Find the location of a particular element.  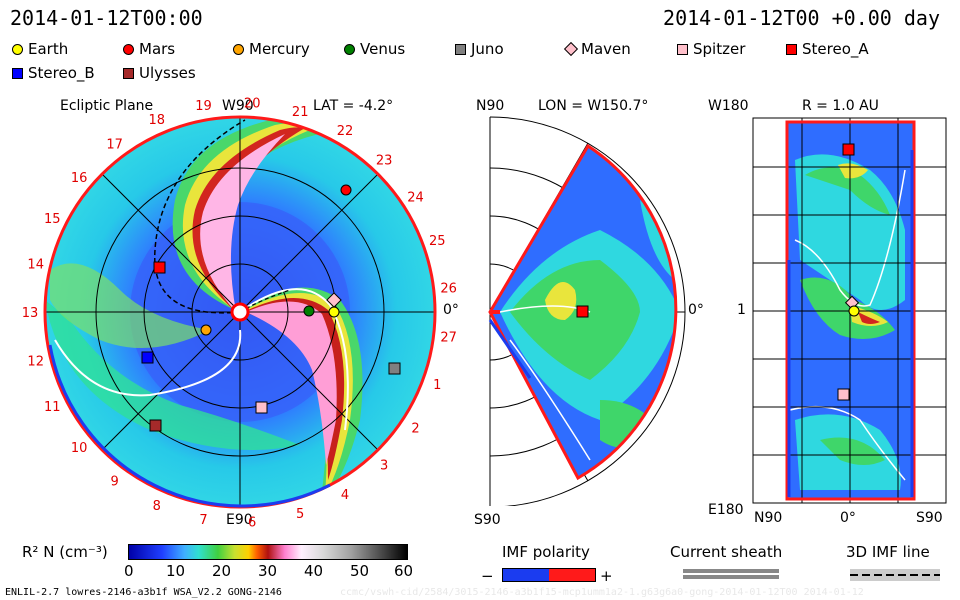

legend-ulysses: Ulysses is located at coordinates (159, 73).